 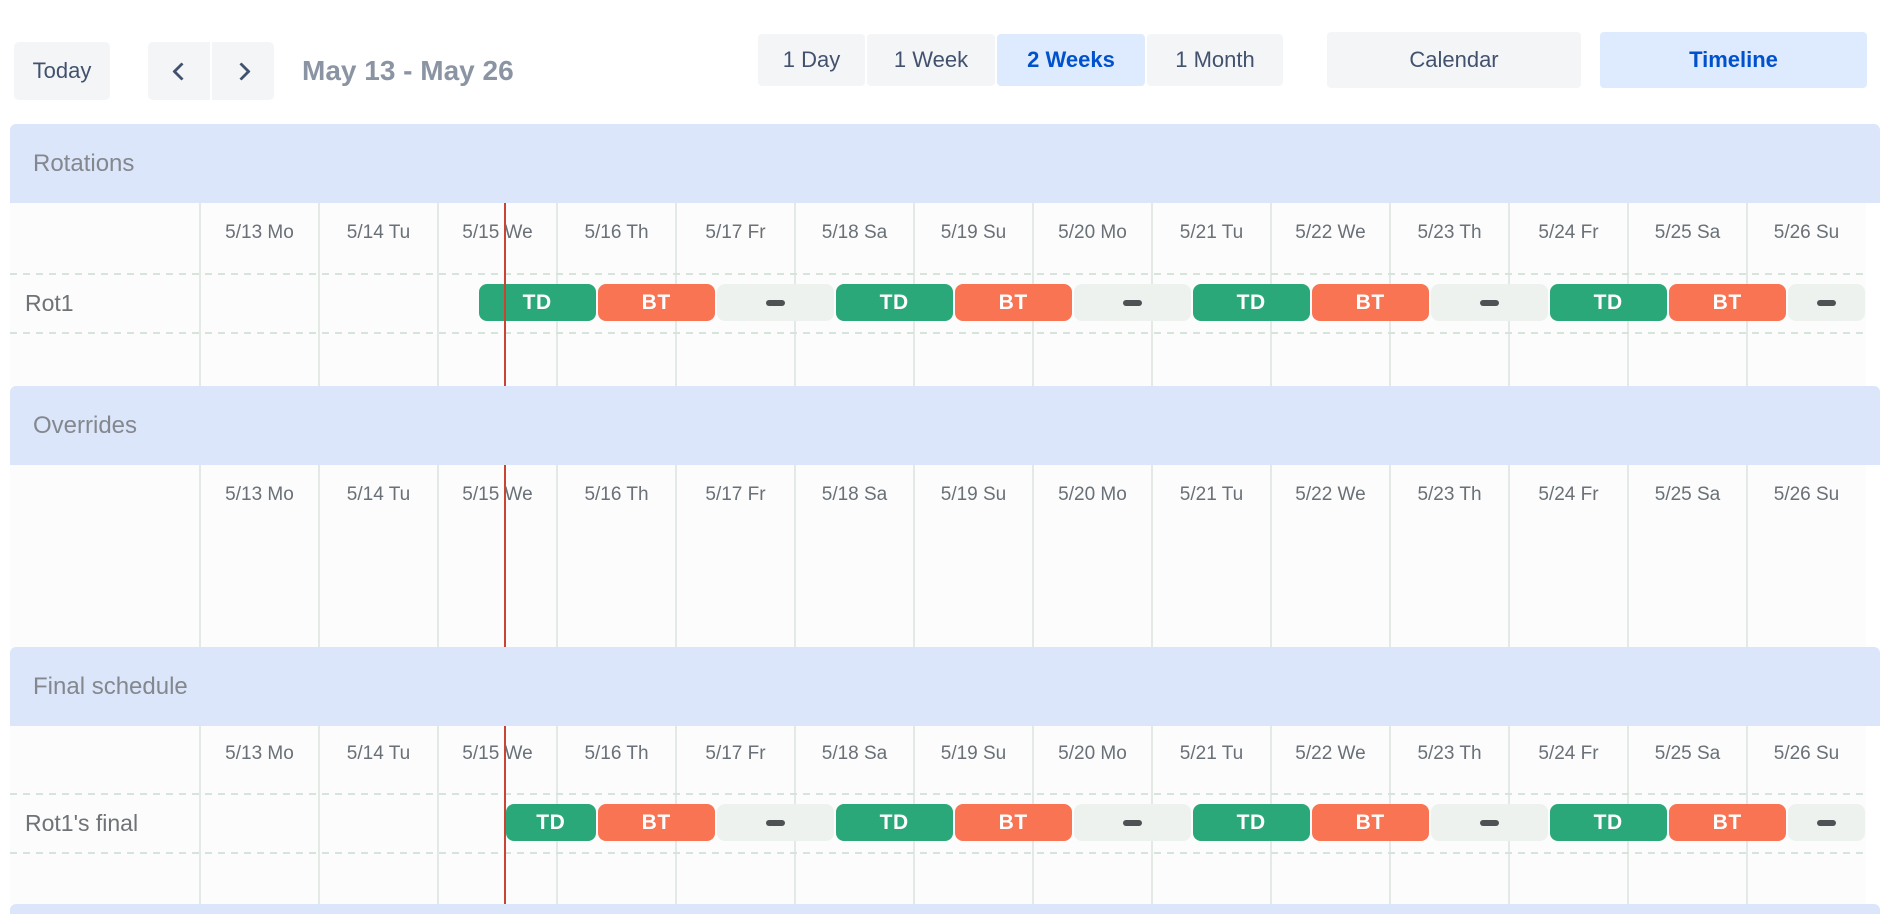 What do you see at coordinates (811, 60) in the screenshot?
I see `view-option-1-day: 1 Day` at bounding box center [811, 60].